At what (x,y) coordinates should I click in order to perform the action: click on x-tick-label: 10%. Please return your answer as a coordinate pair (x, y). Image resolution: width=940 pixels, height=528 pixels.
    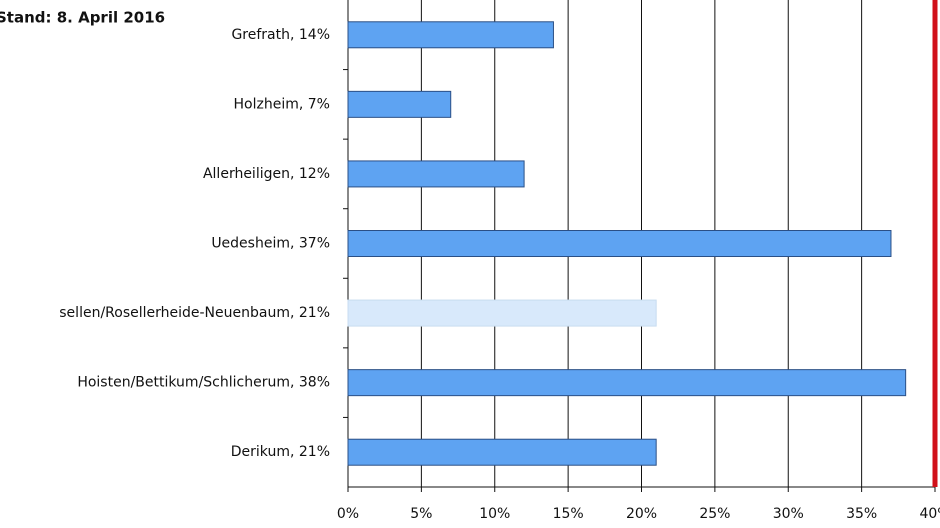
    Looking at the image, I should click on (494, 514).